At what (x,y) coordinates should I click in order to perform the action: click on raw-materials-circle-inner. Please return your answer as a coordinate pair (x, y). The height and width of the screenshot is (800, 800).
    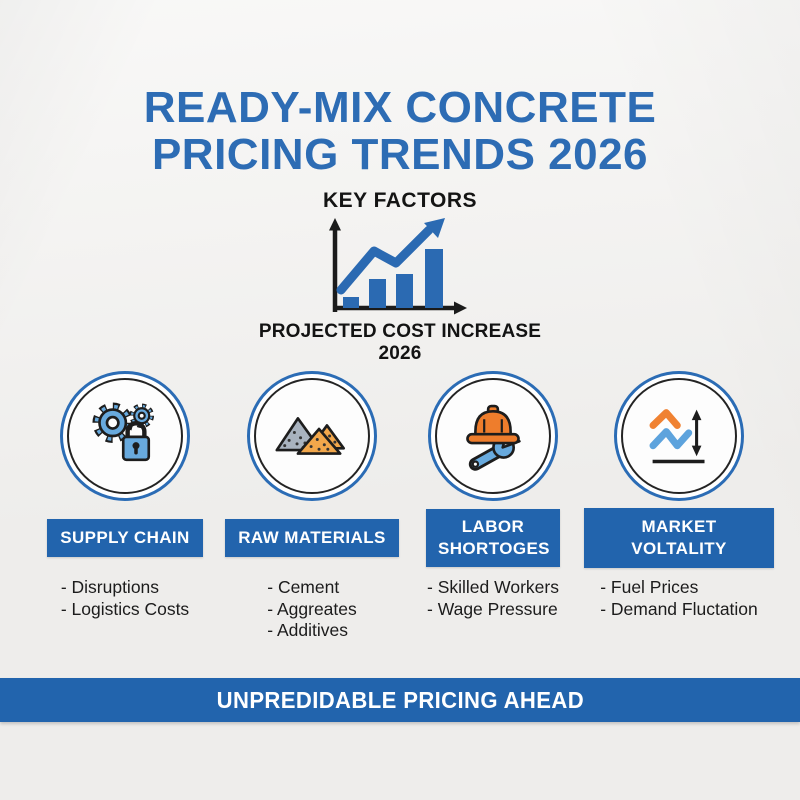
    Looking at the image, I should click on (312, 436).